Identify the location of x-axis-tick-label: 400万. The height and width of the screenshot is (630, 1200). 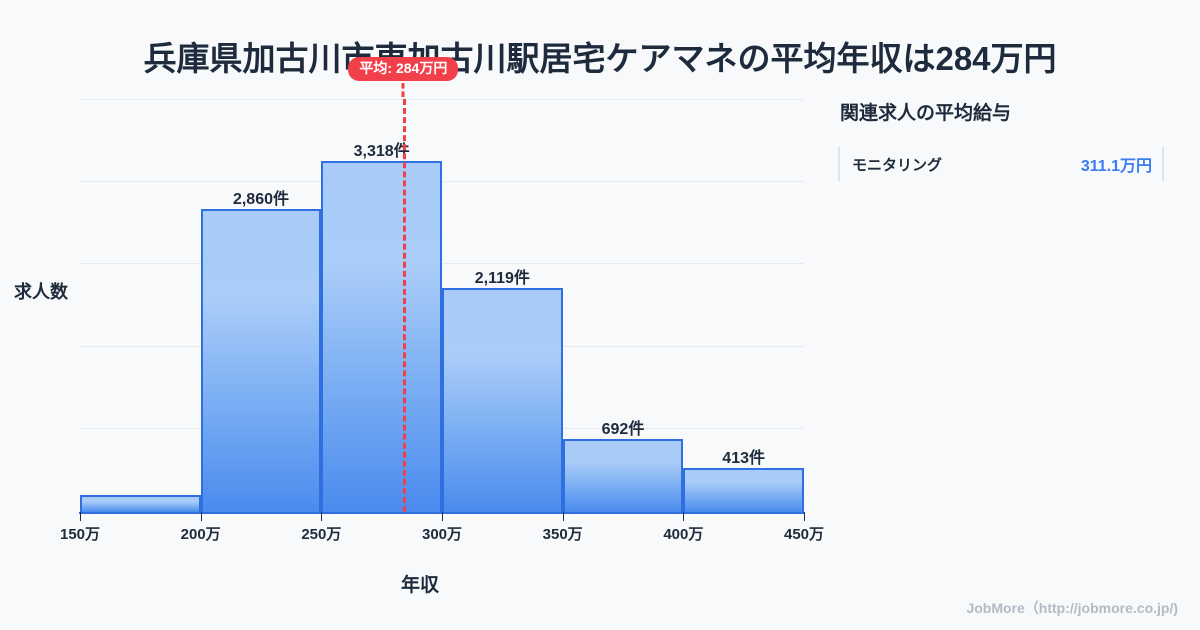
(683, 534).